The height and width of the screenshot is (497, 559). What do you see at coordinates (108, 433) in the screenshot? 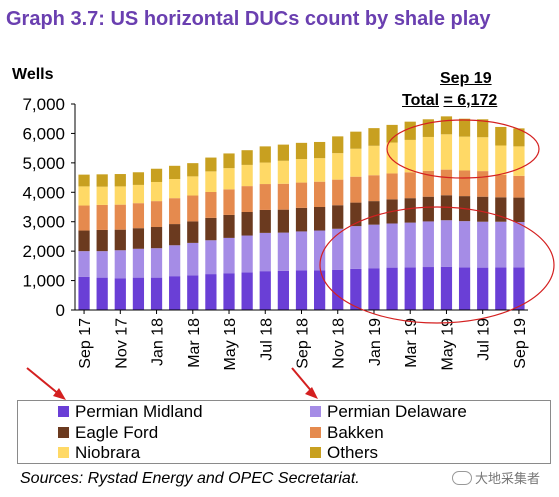
I see `legend-item-eagle-ford: Eagle Ford` at bounding box center [108, 433].